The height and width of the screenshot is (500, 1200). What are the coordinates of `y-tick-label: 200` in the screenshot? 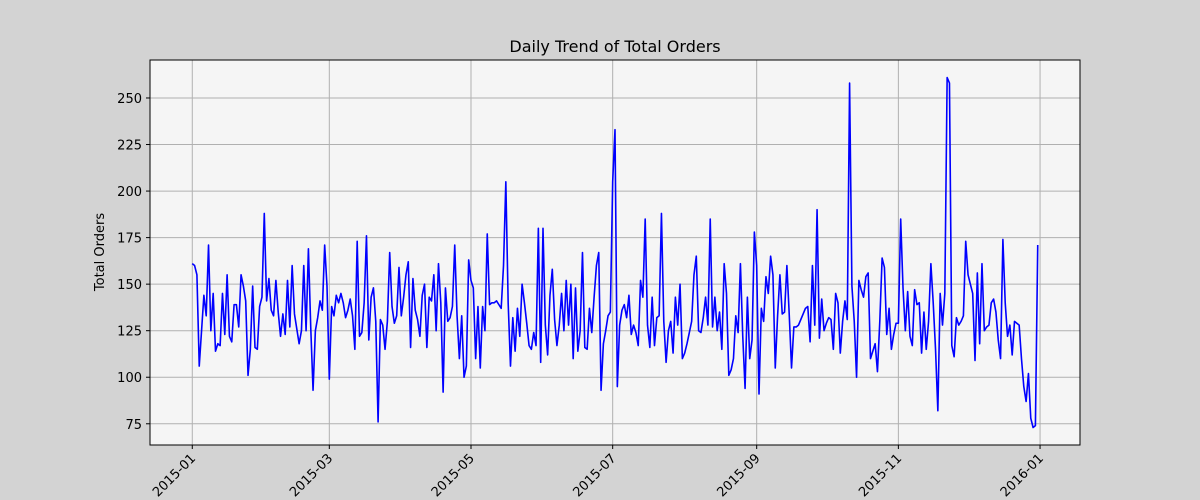 It's located at (129, 192).